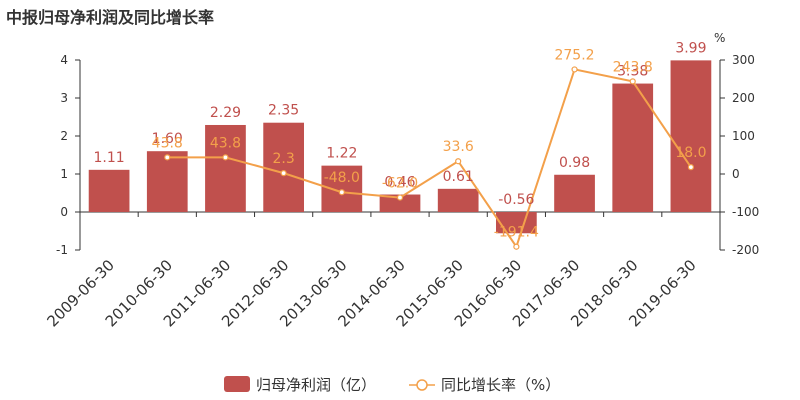 The height and width of the screenshot is (400, 800). What do you see at coordinates (167, 139) in the screenshot?
I see `bar-value-label: 1.60` at bounding box center [167, 139].